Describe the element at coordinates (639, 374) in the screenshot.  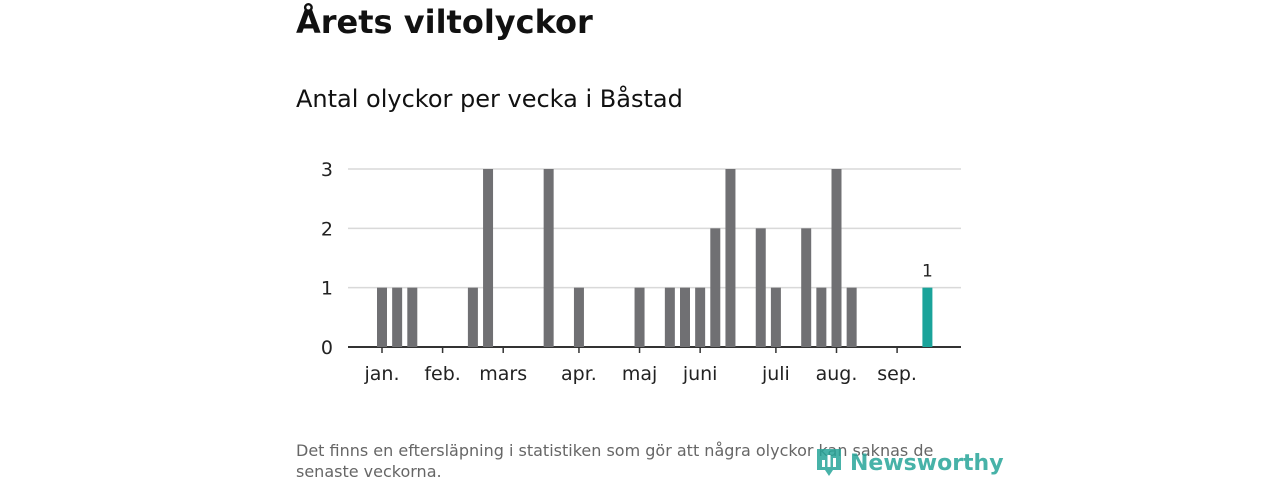
I see `x-tick-label: maj` at that location.